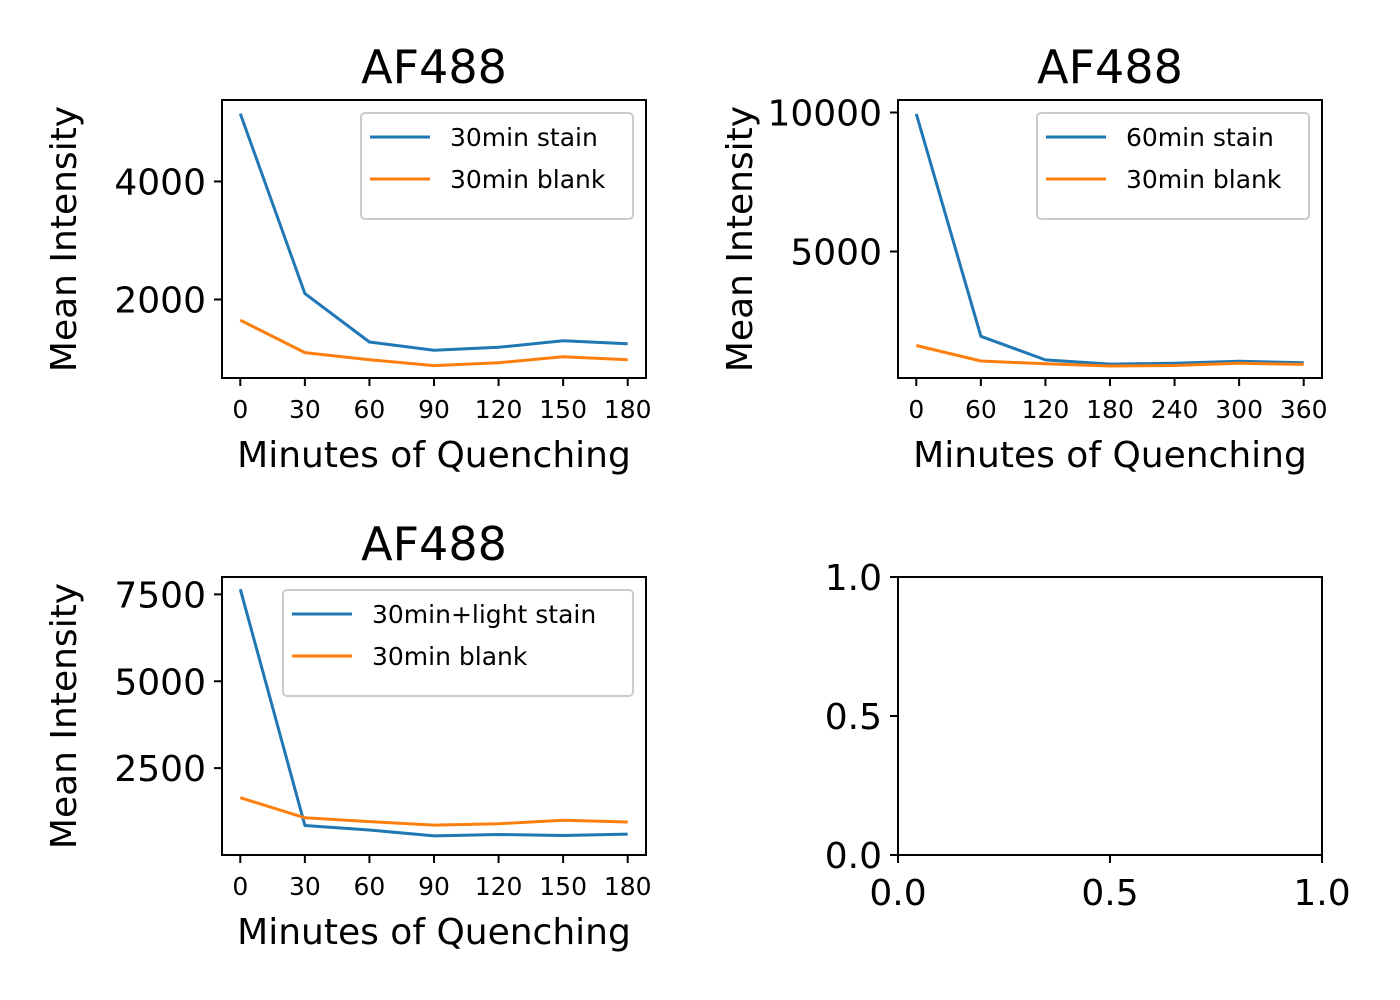 This screenshot has height=1000, width=1400. Describe the element at coordinates (1321, 893) in the screenshot. I see `x-tick-label: 1.0` at that location.